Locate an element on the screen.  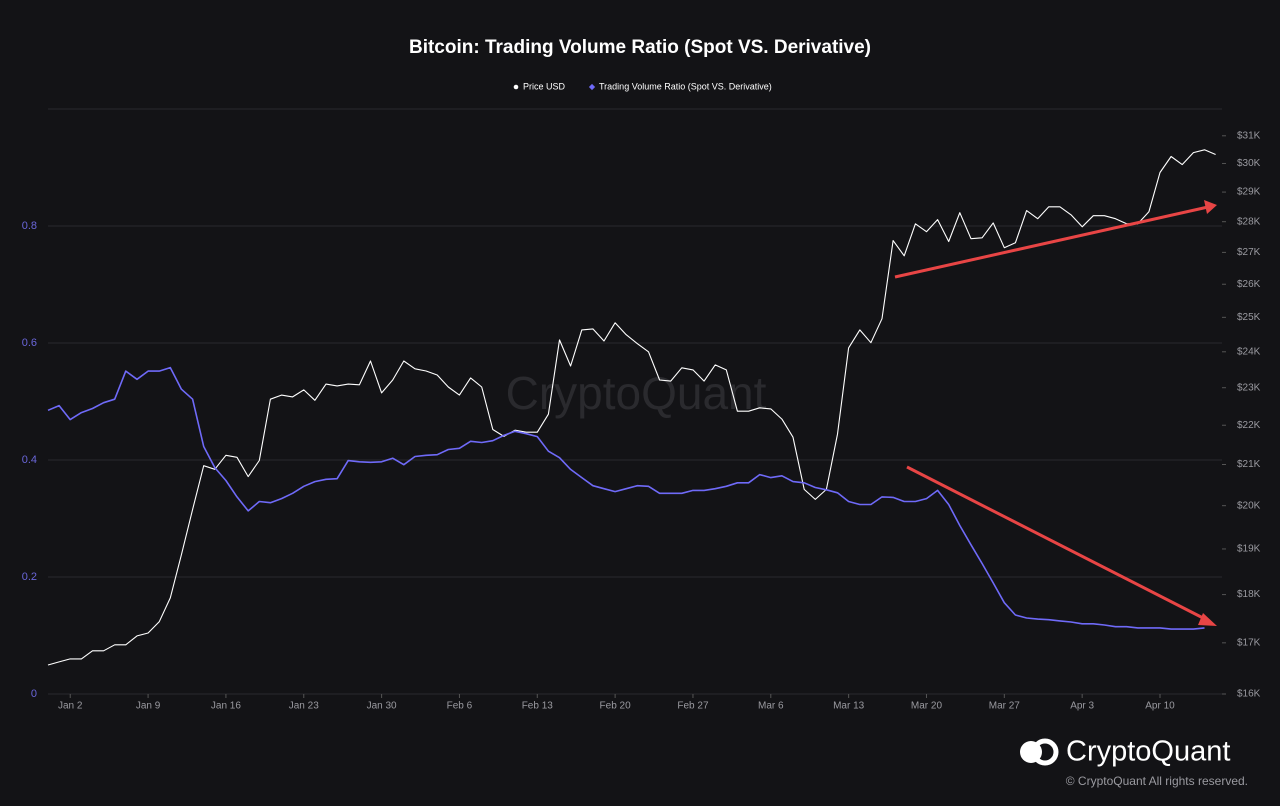
y2-tick-label: $19K is located at coordinates (1249, 549).